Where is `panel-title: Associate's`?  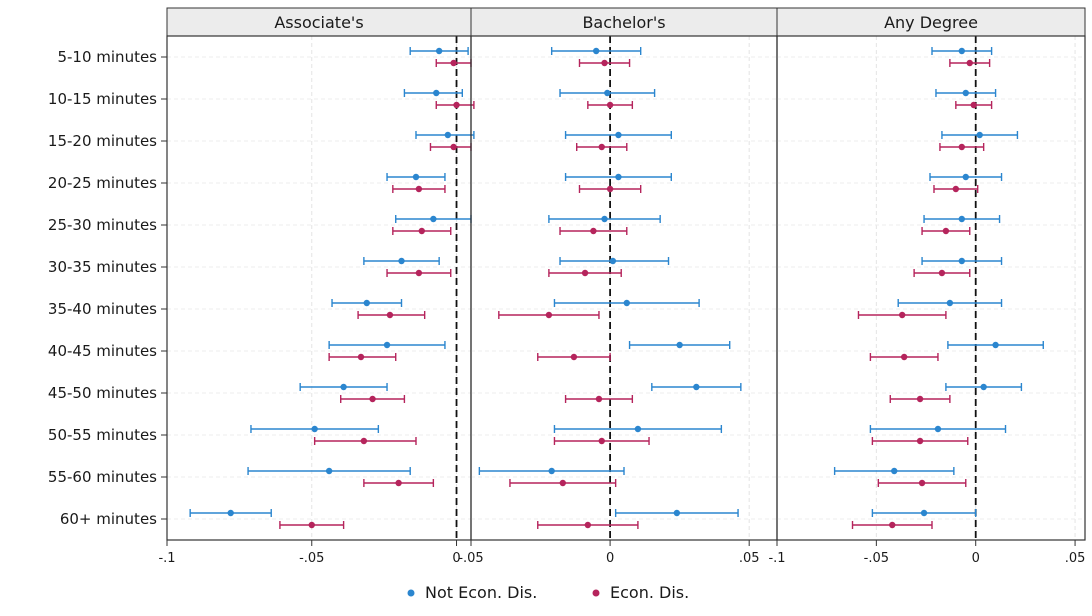
panel-title: Associate's is located at coordinates (318, 22).